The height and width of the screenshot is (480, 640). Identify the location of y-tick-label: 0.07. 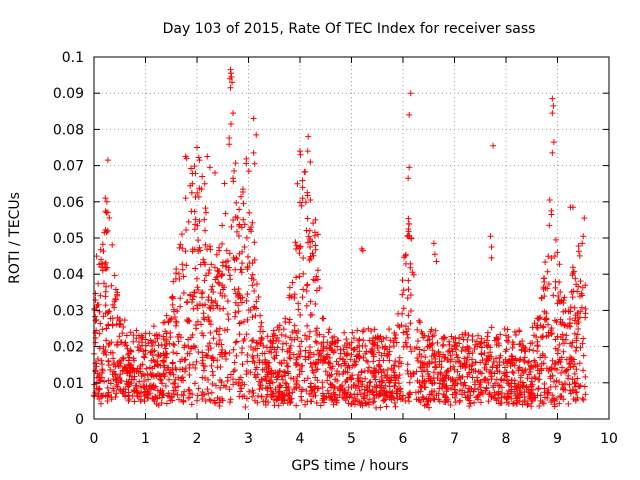
(68, 167).